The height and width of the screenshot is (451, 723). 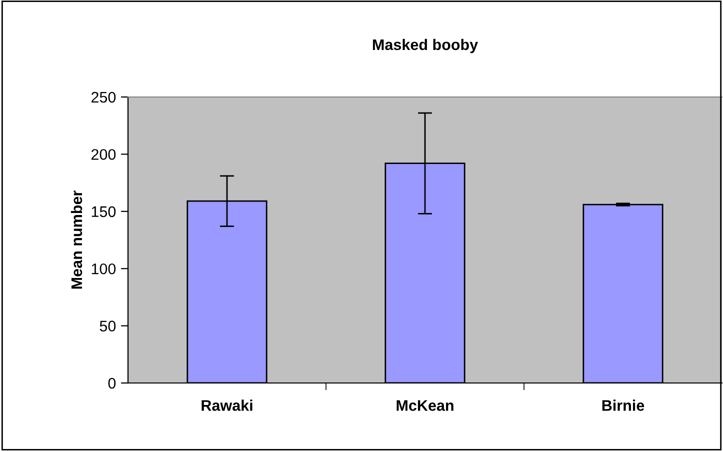 I want to click on y-tick-label: 50, so click(x=108, y=326).